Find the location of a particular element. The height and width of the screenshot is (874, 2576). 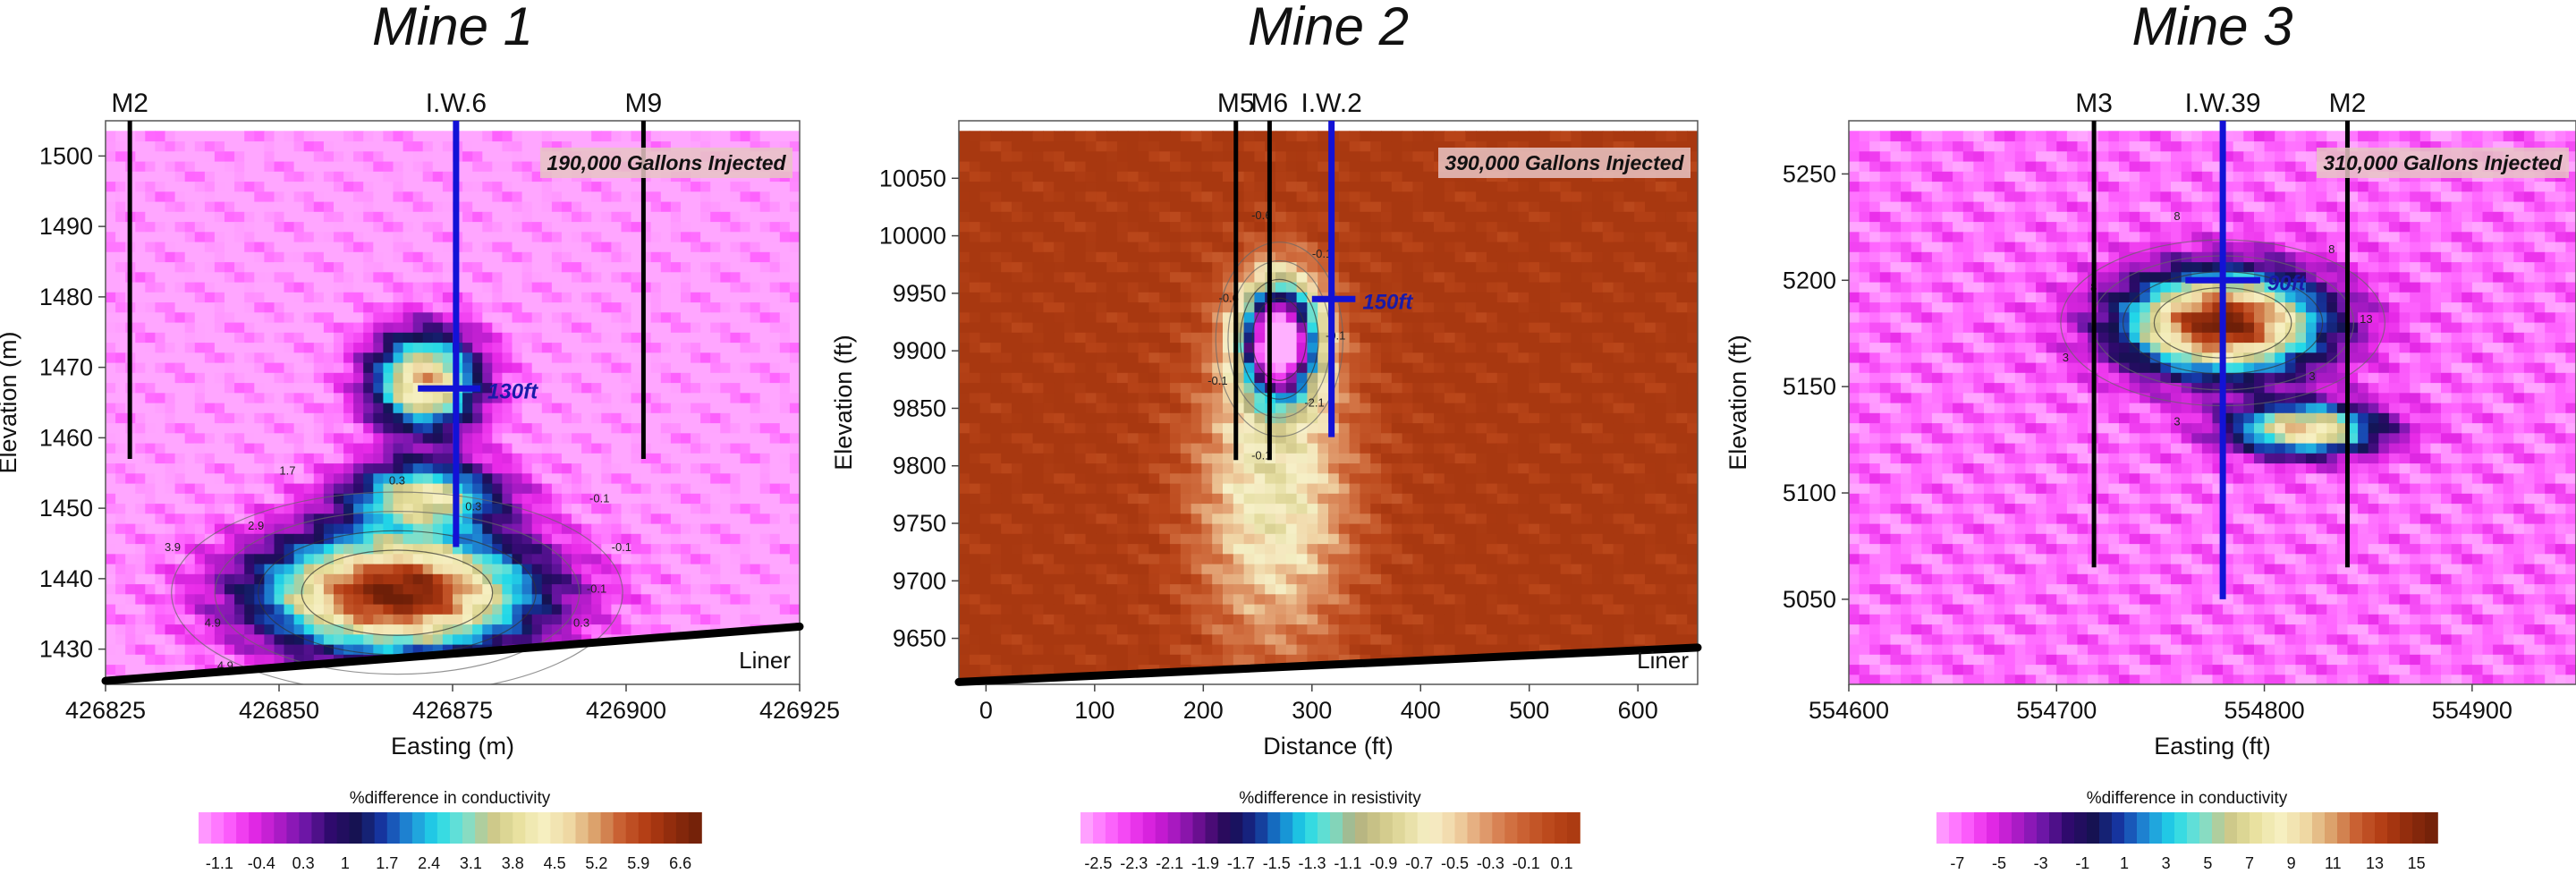

well-label: M3 is located at coordinates (2094, 103).